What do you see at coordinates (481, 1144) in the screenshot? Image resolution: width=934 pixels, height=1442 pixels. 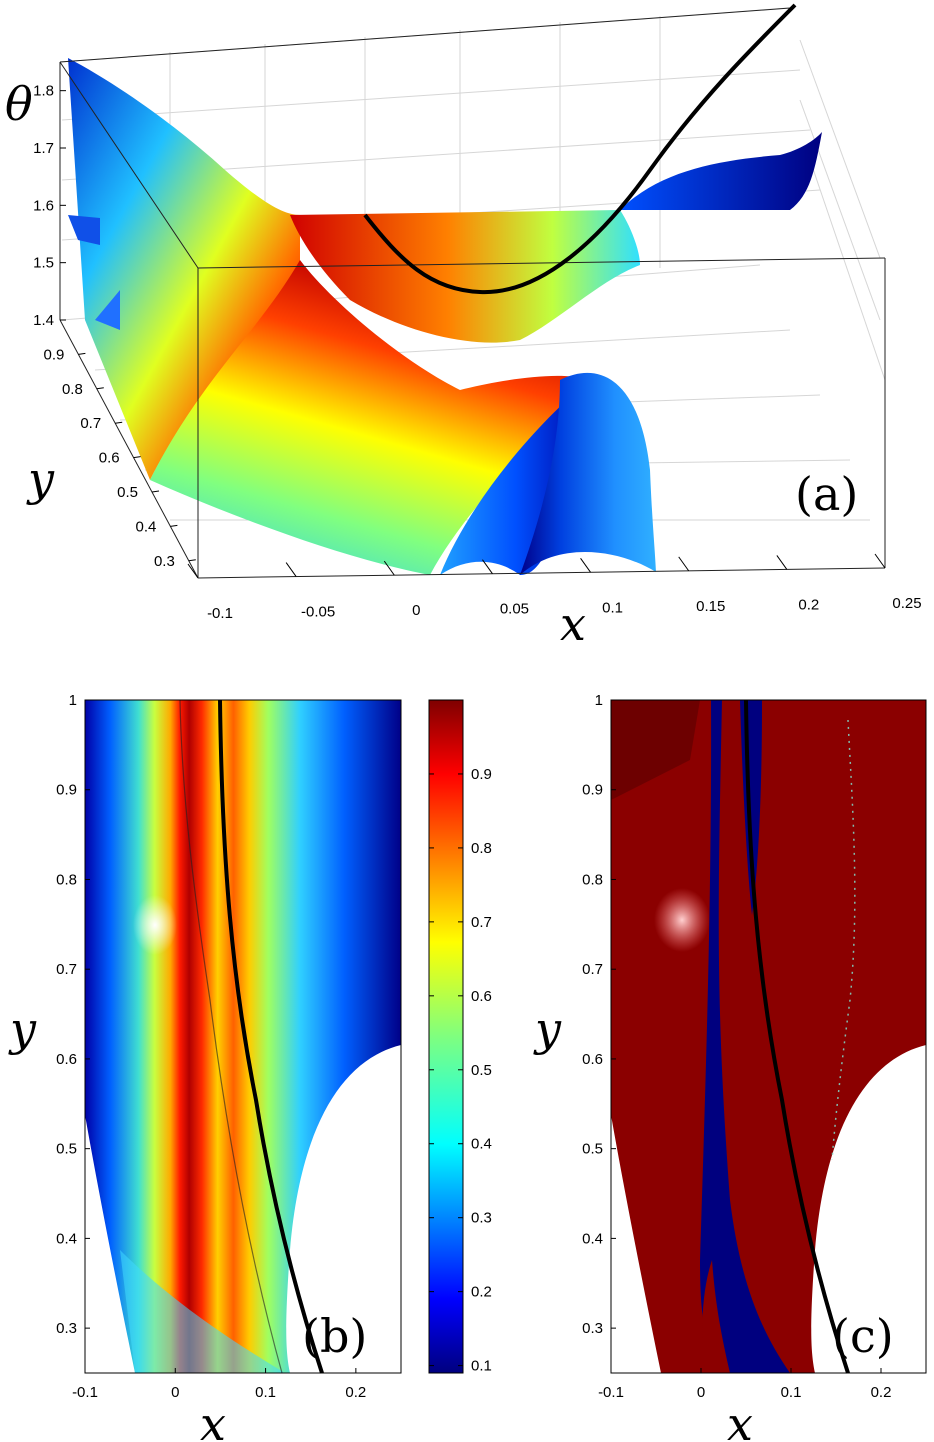 I see `colorbar-tick-label: 0.4` at bounding box center [481, 1144].